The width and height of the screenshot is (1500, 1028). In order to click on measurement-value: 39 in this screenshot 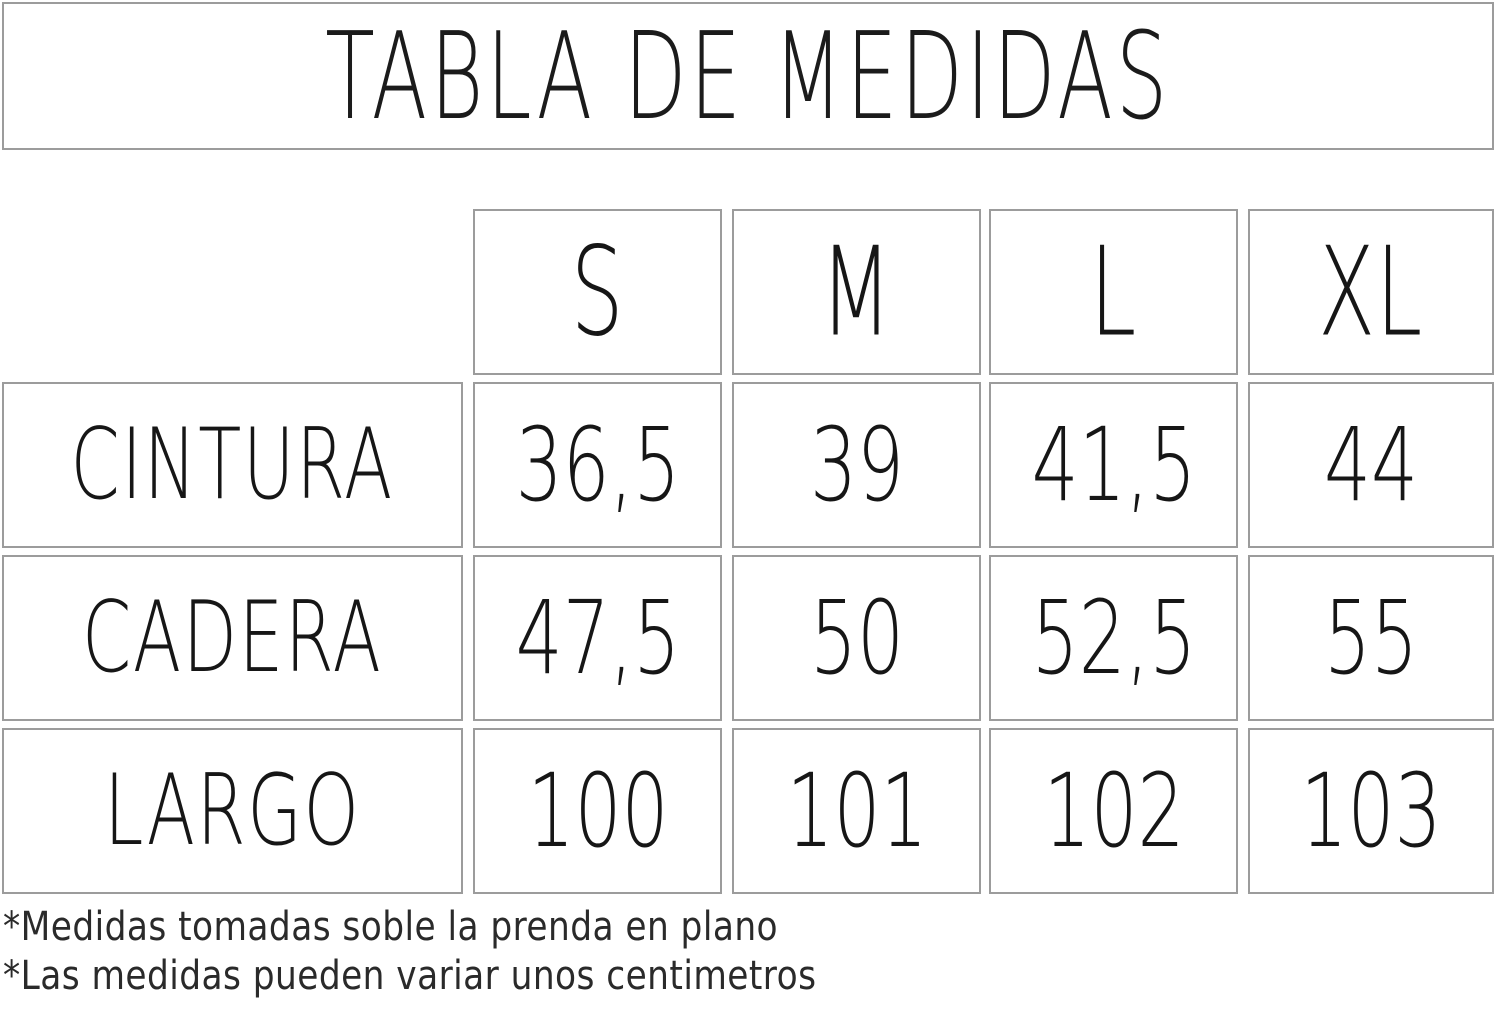, I will do `click(856, 464)`.